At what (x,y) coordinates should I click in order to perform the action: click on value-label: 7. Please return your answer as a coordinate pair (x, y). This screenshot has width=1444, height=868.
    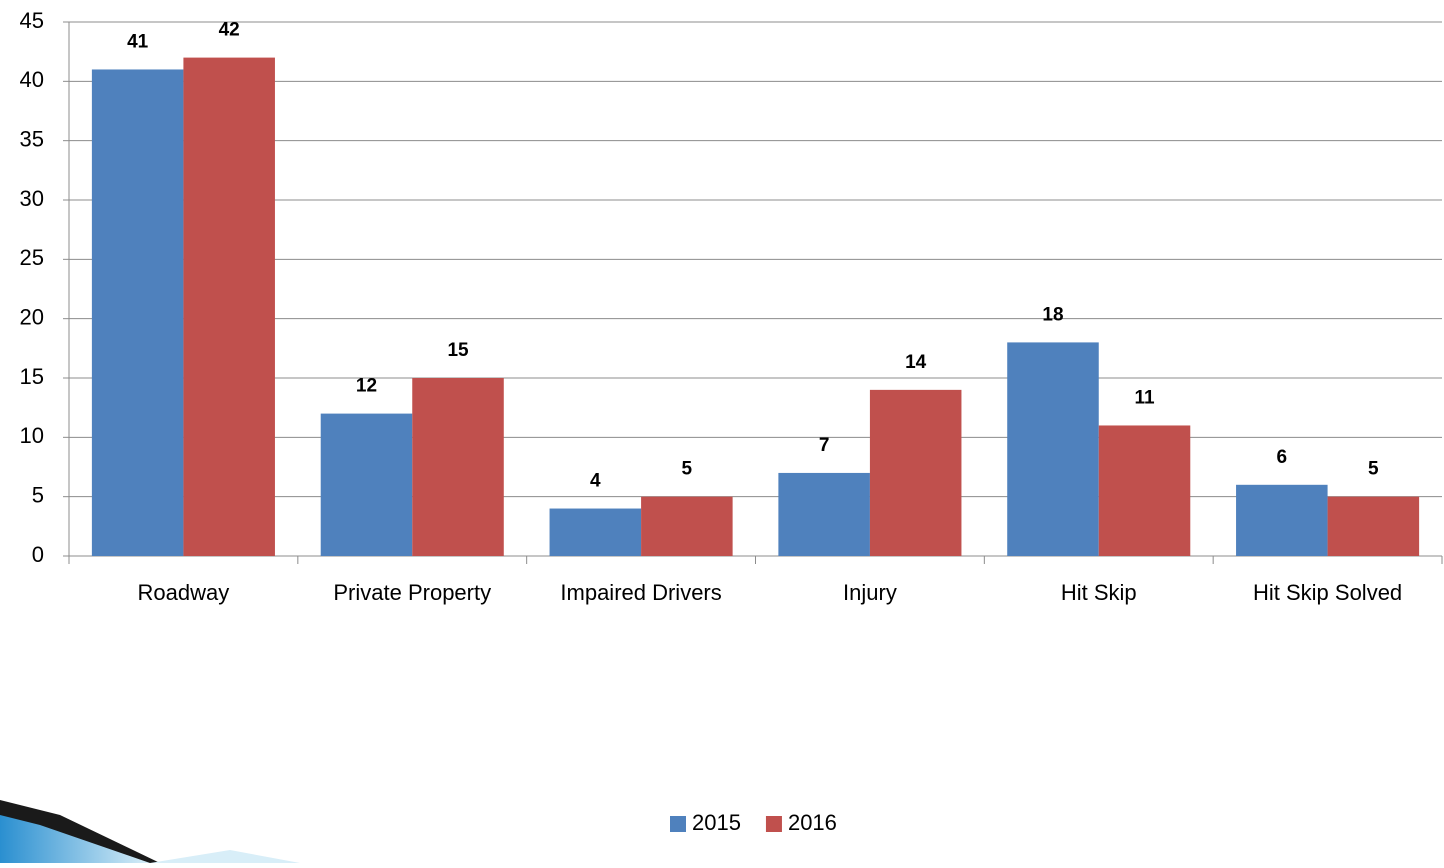
    Looking at the image, I should click on (824, 445).